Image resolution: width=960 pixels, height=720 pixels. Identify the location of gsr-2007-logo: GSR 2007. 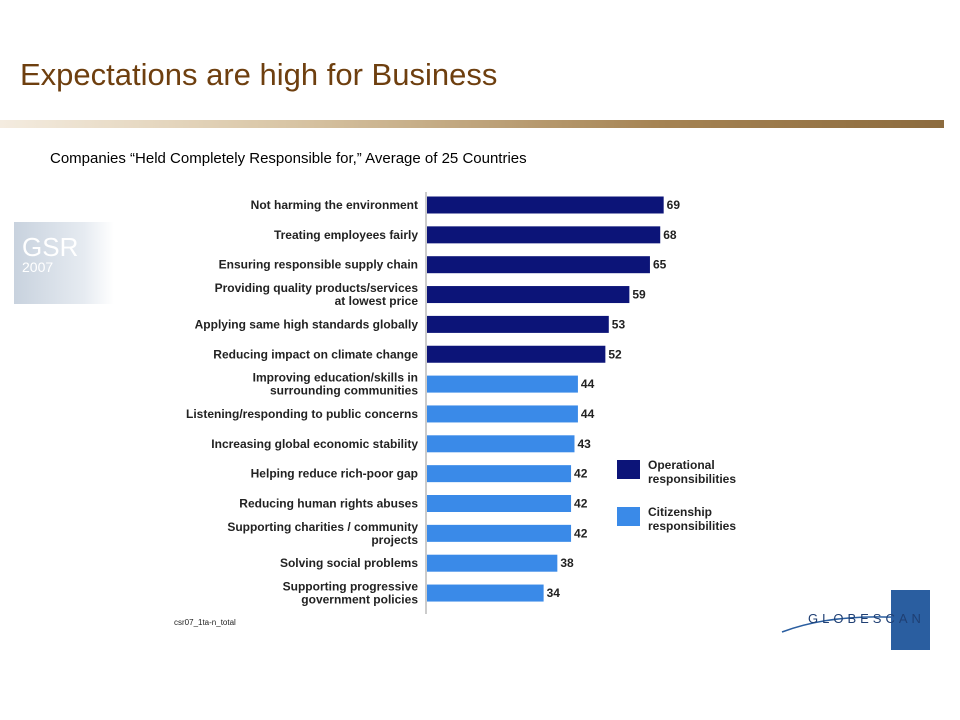
(64, 263).